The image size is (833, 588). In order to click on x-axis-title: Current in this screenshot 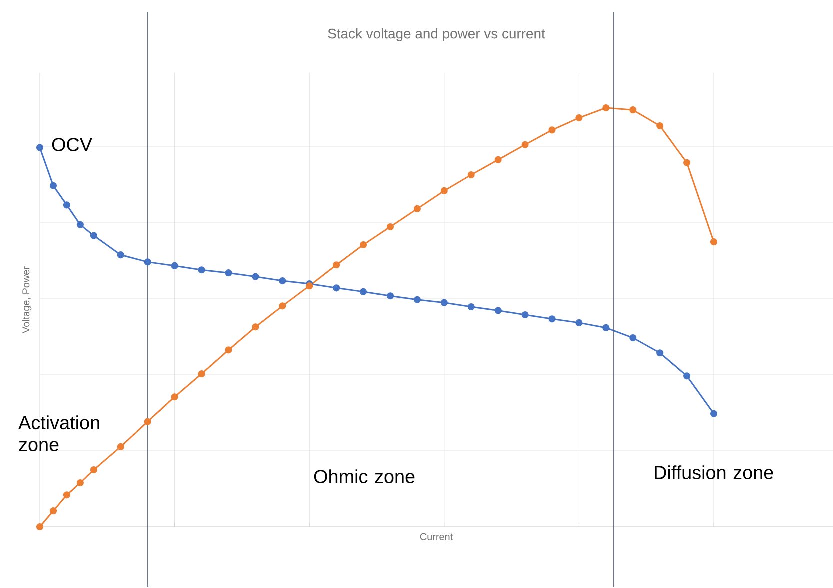, I will do `click(437, 536)`.